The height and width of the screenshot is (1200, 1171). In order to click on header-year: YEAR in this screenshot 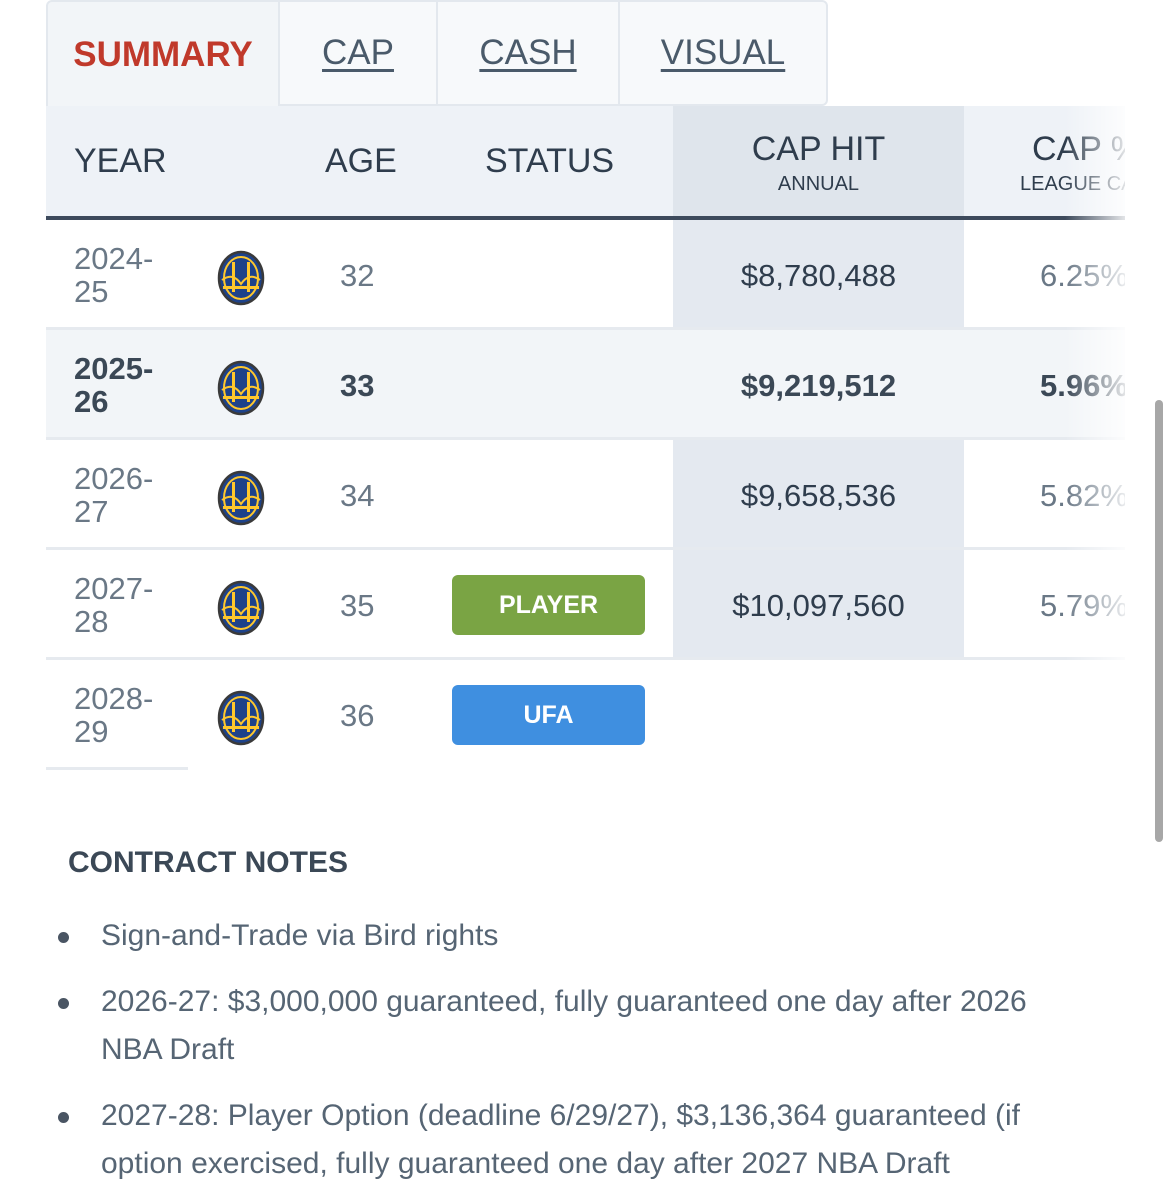, I will do `click(120, 161)`.